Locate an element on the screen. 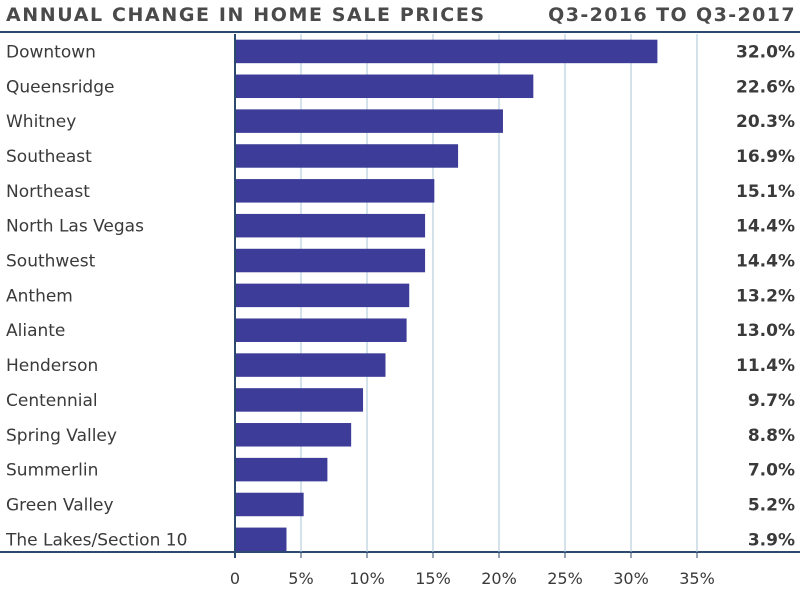 This screenshot has width=800, height=600. value-label: 7.0% is located at coordinates (771, 471).